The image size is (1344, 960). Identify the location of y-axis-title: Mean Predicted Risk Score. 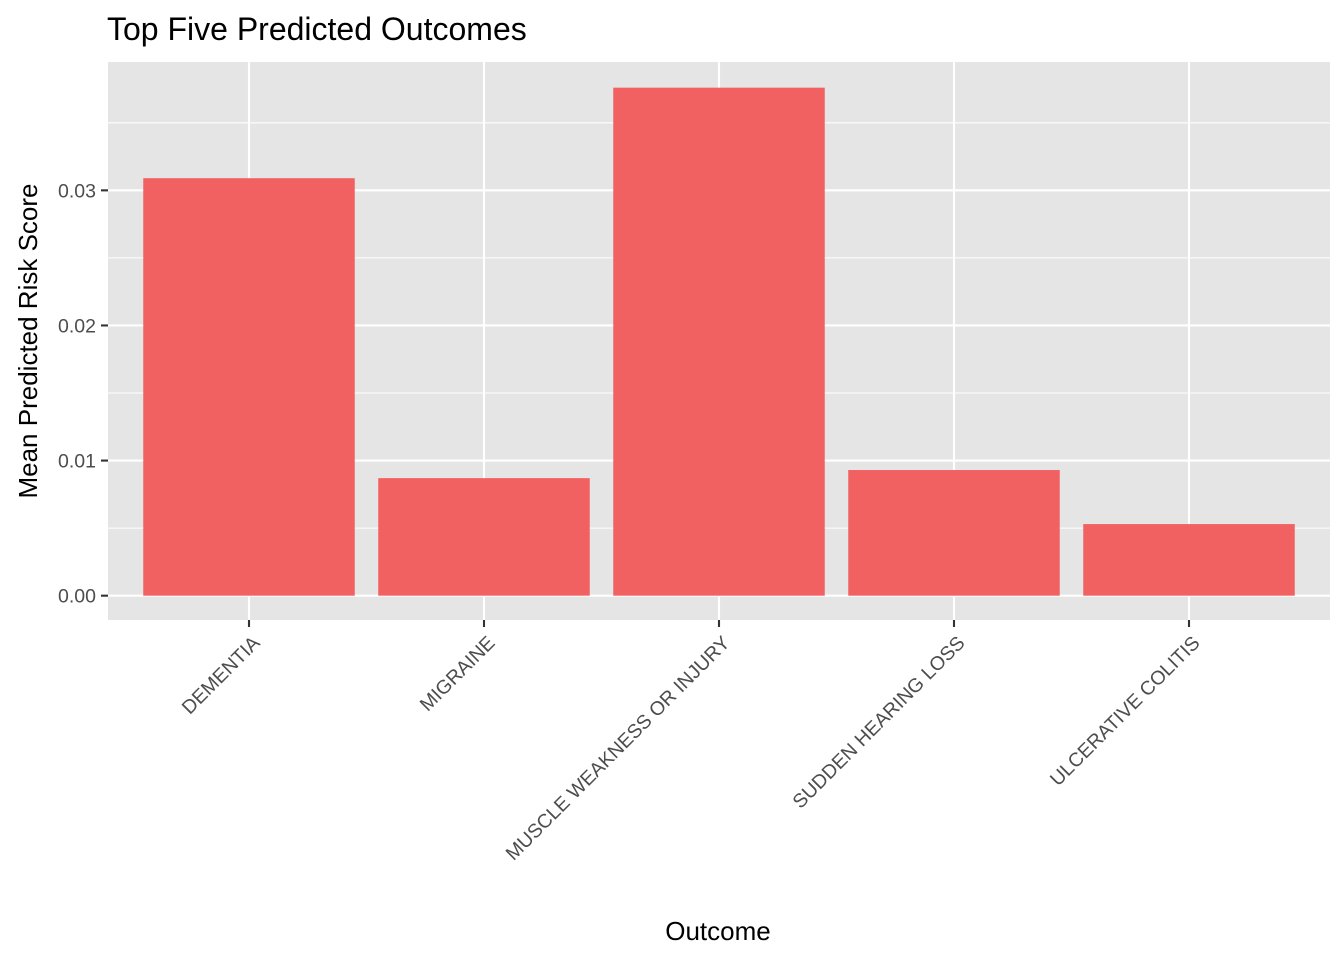
(28, 340).